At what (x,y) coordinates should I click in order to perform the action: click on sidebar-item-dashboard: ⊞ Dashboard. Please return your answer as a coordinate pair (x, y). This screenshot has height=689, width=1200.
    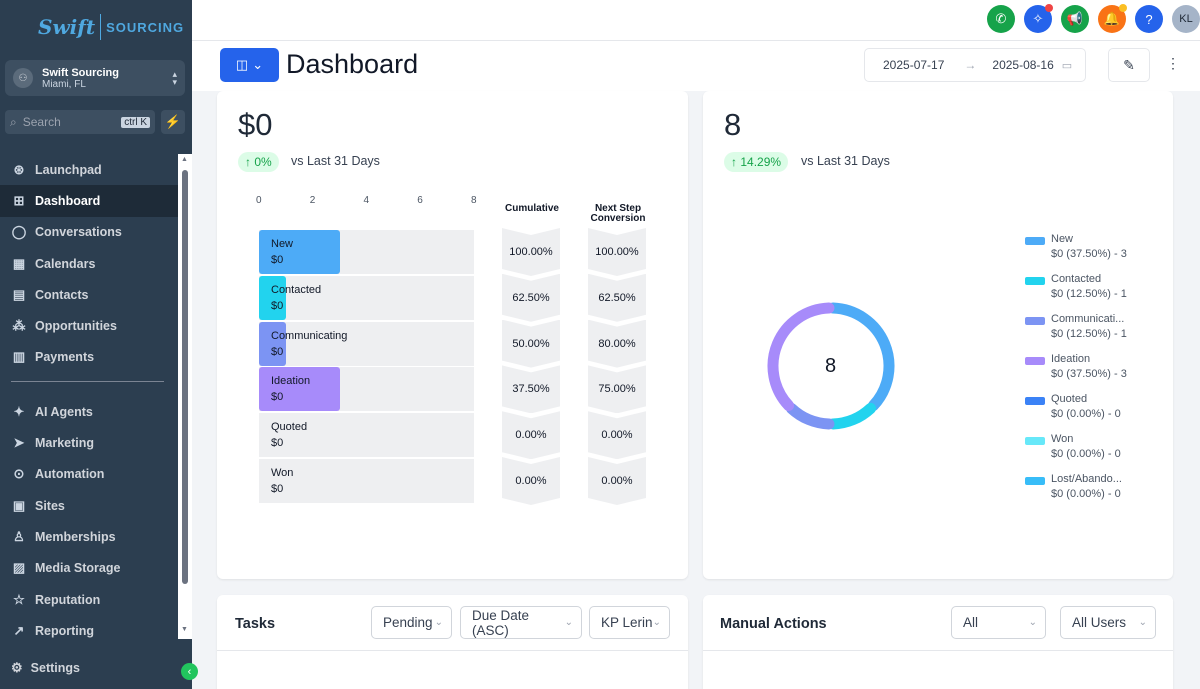
    Looking at the image, I should click on (89, 201).